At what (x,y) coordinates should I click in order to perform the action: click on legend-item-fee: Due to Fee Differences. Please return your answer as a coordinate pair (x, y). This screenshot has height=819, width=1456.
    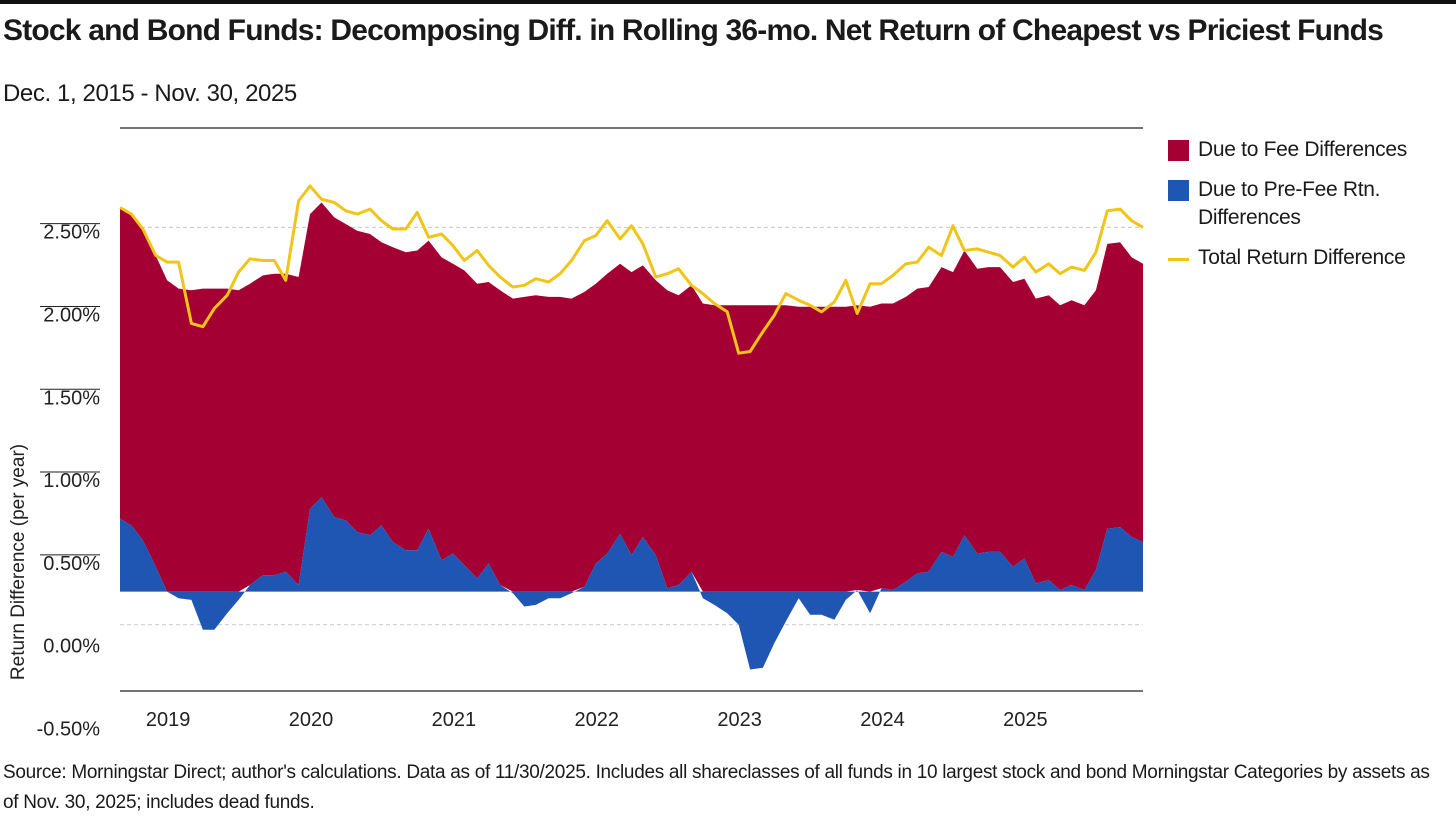
    Looking at the image, I should click on (1308, 150).